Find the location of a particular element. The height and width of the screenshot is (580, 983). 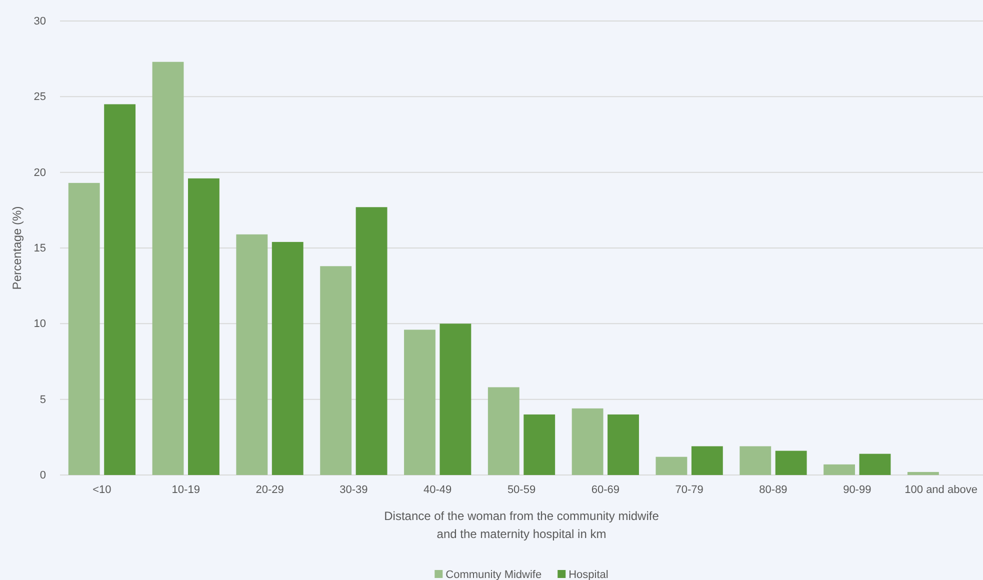

x-tick-label: <10 is located at coordinates (102, 490).